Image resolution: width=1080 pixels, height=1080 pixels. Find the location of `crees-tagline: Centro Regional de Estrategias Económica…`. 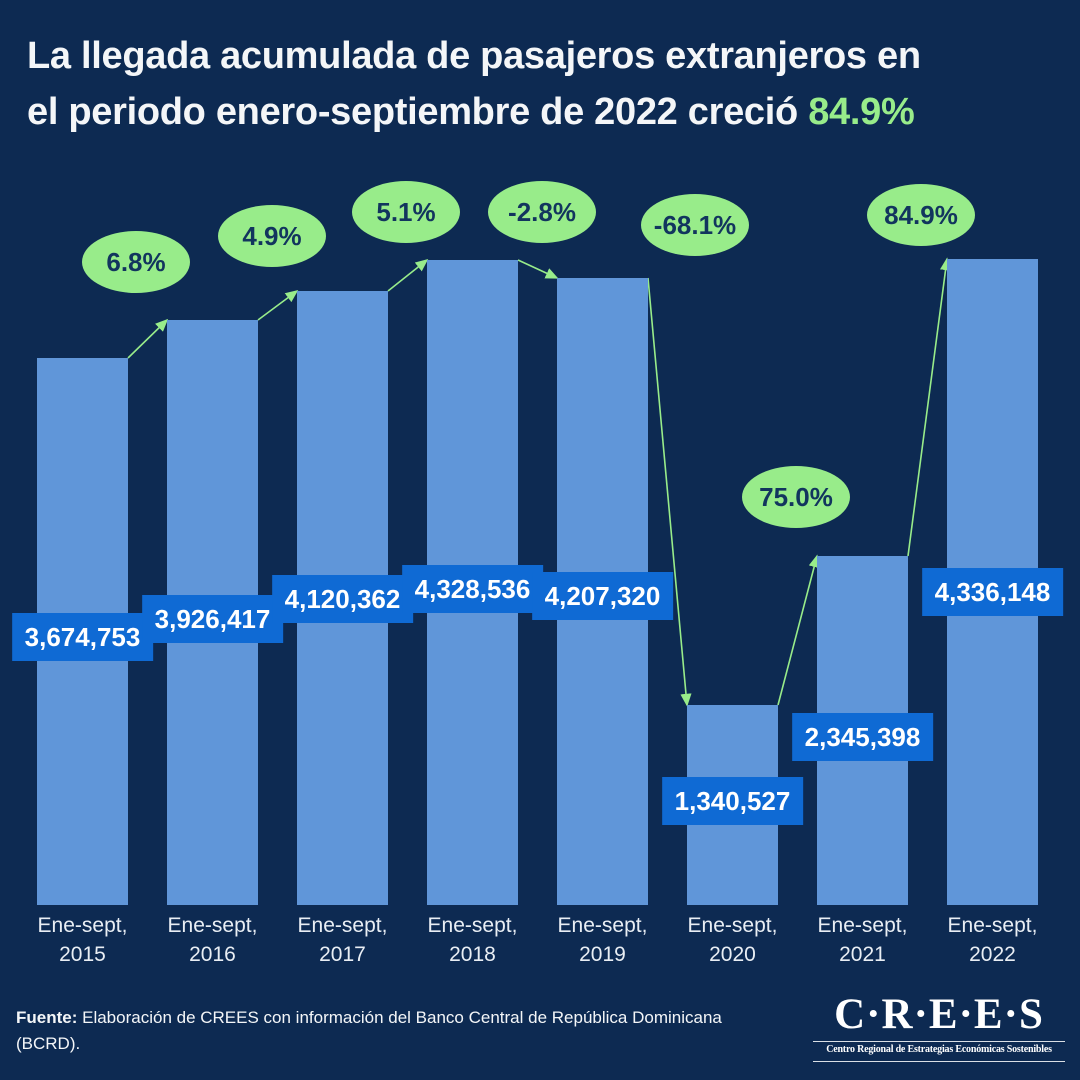

crees-tagline: Centro Regional de Estrategias Económica… is located at coordinates (939, 1049).